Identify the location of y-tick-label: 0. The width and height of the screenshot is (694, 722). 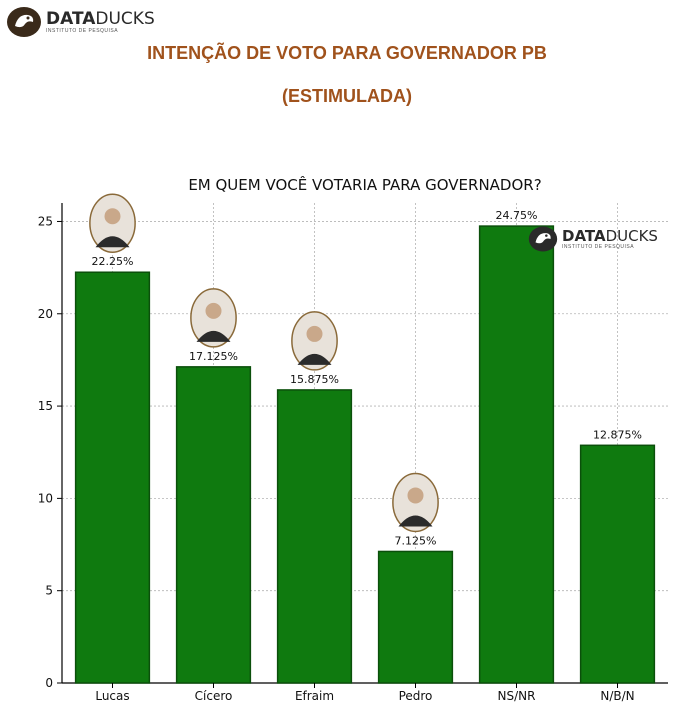
(49, 683).